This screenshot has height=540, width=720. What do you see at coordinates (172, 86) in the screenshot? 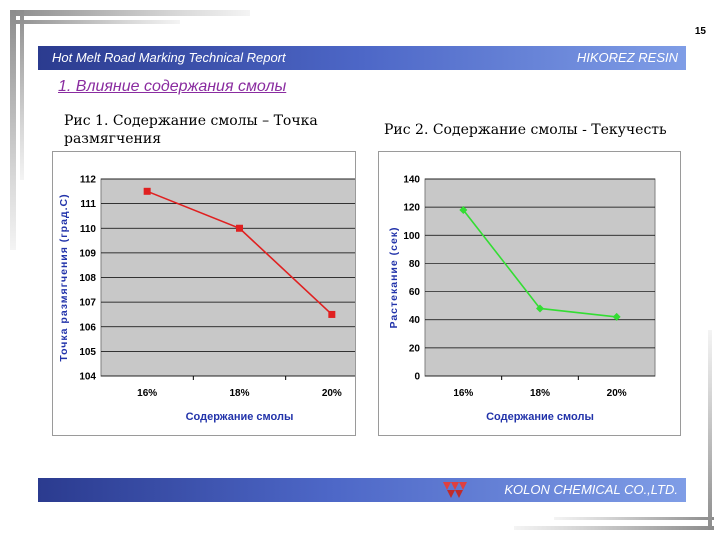
I see `section-title: 1. Влияние содержания смолы` at bounding box center [172, 86].